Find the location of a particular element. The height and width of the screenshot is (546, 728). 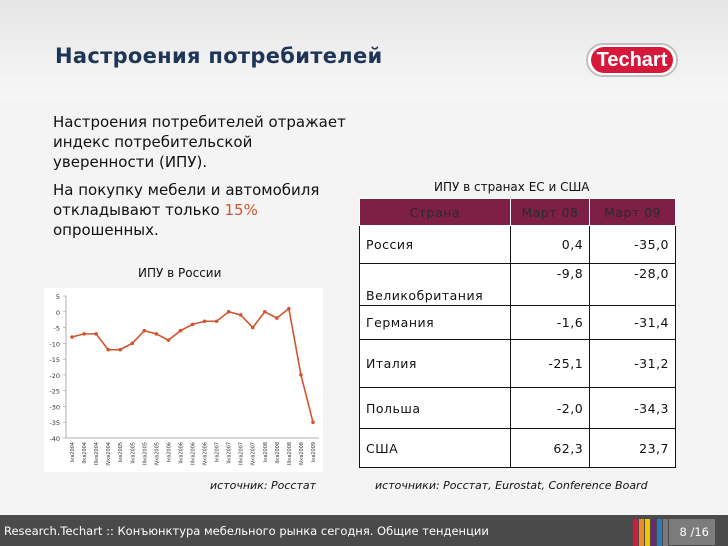

cell-mar08: -25,1 is located at coordinates (550, 363).